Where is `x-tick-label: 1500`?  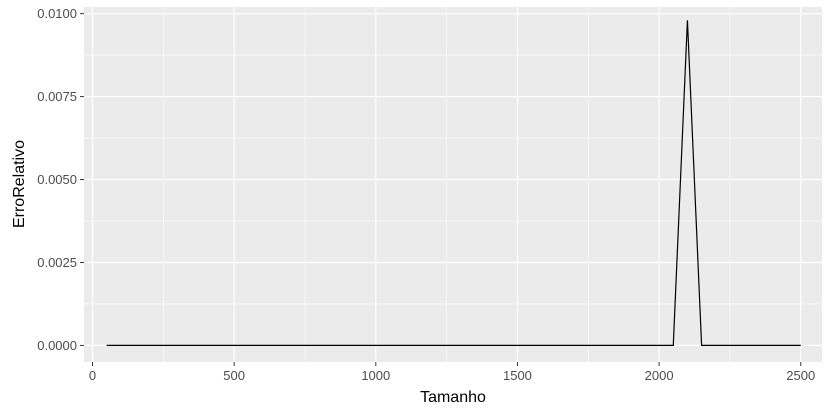
x-tick-label: 1500 is located at coordinates (517, 375).